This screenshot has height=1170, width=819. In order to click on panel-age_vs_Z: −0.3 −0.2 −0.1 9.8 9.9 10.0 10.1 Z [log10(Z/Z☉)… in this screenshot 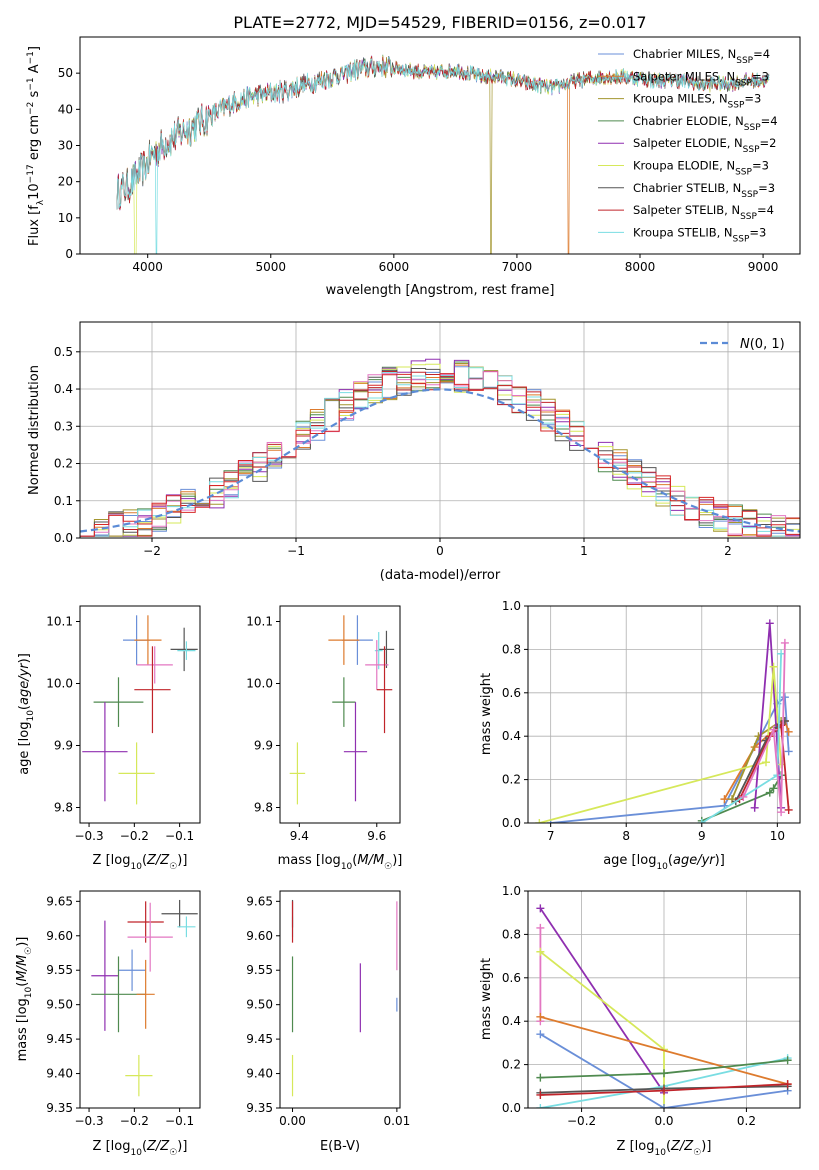, I will do `click(109, 738)`.